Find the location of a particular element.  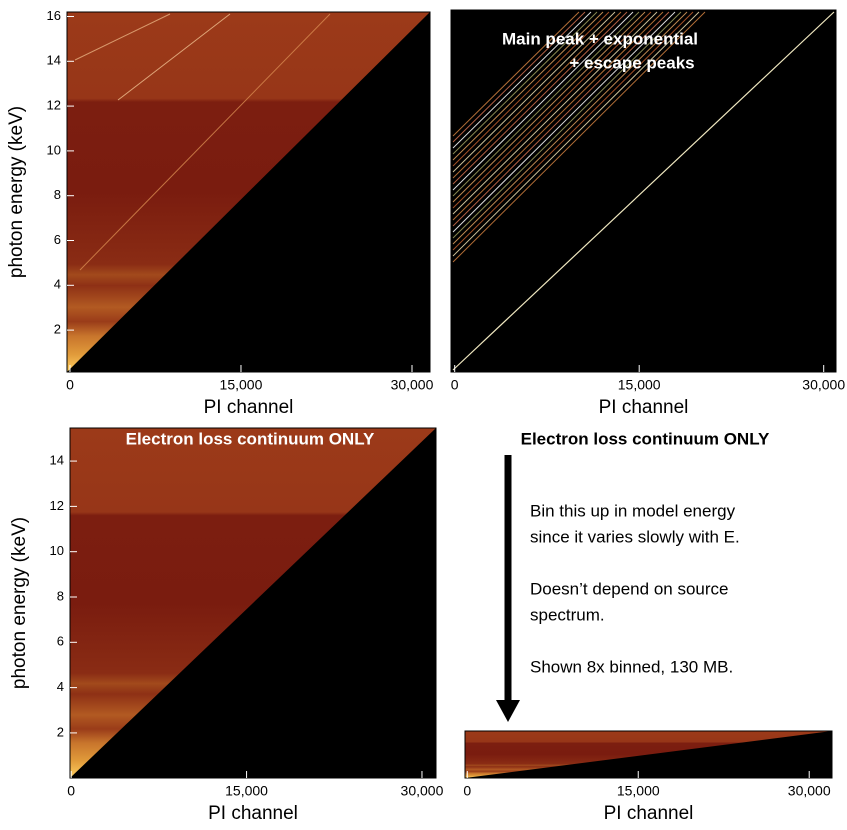

note-text: spectrum. is located at coordinates (567, 614).